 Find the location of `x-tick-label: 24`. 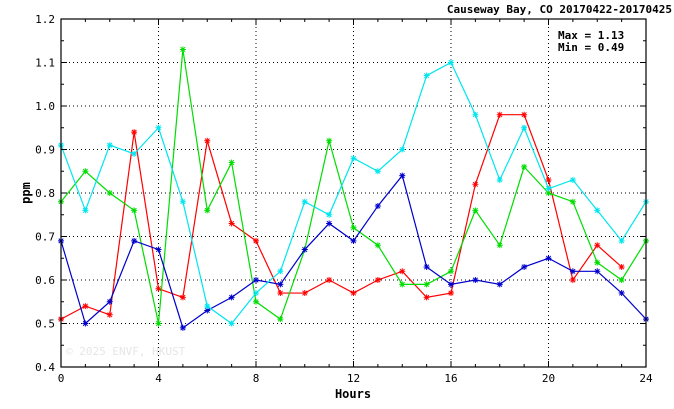

x-tick-label: 24 is located at coordinates (646, 378).